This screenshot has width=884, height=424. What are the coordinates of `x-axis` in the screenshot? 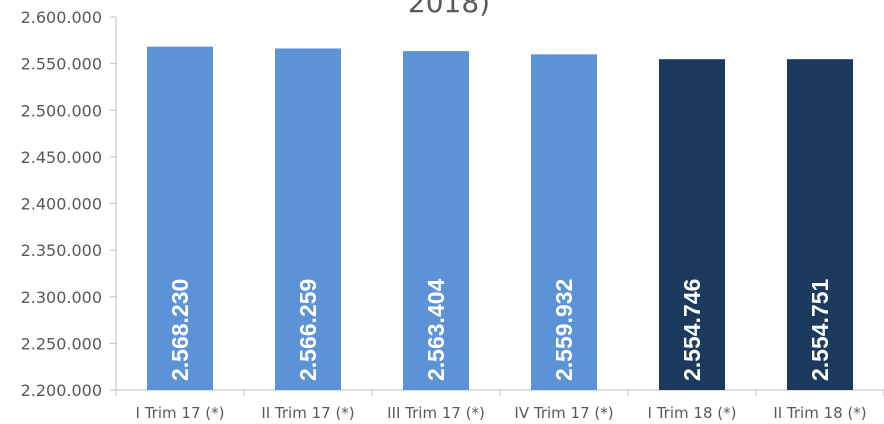 It's located at (499, 392).